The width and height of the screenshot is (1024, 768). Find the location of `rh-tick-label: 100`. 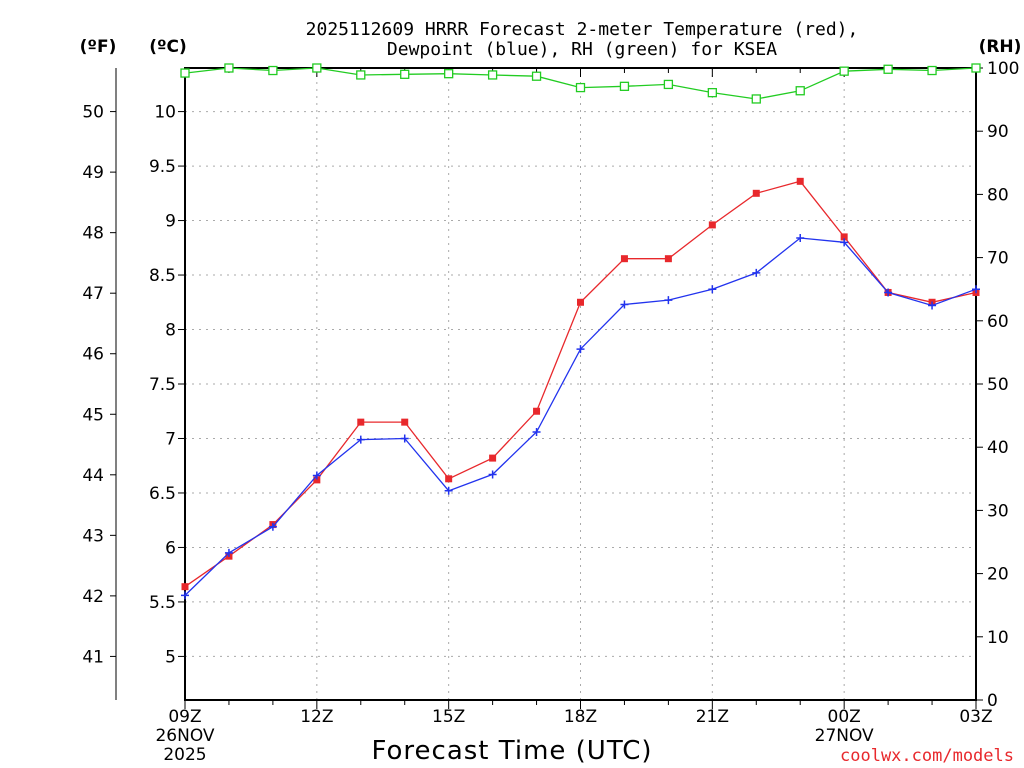

rh-tick-label: 100 is located at coordinates (1003, 69).